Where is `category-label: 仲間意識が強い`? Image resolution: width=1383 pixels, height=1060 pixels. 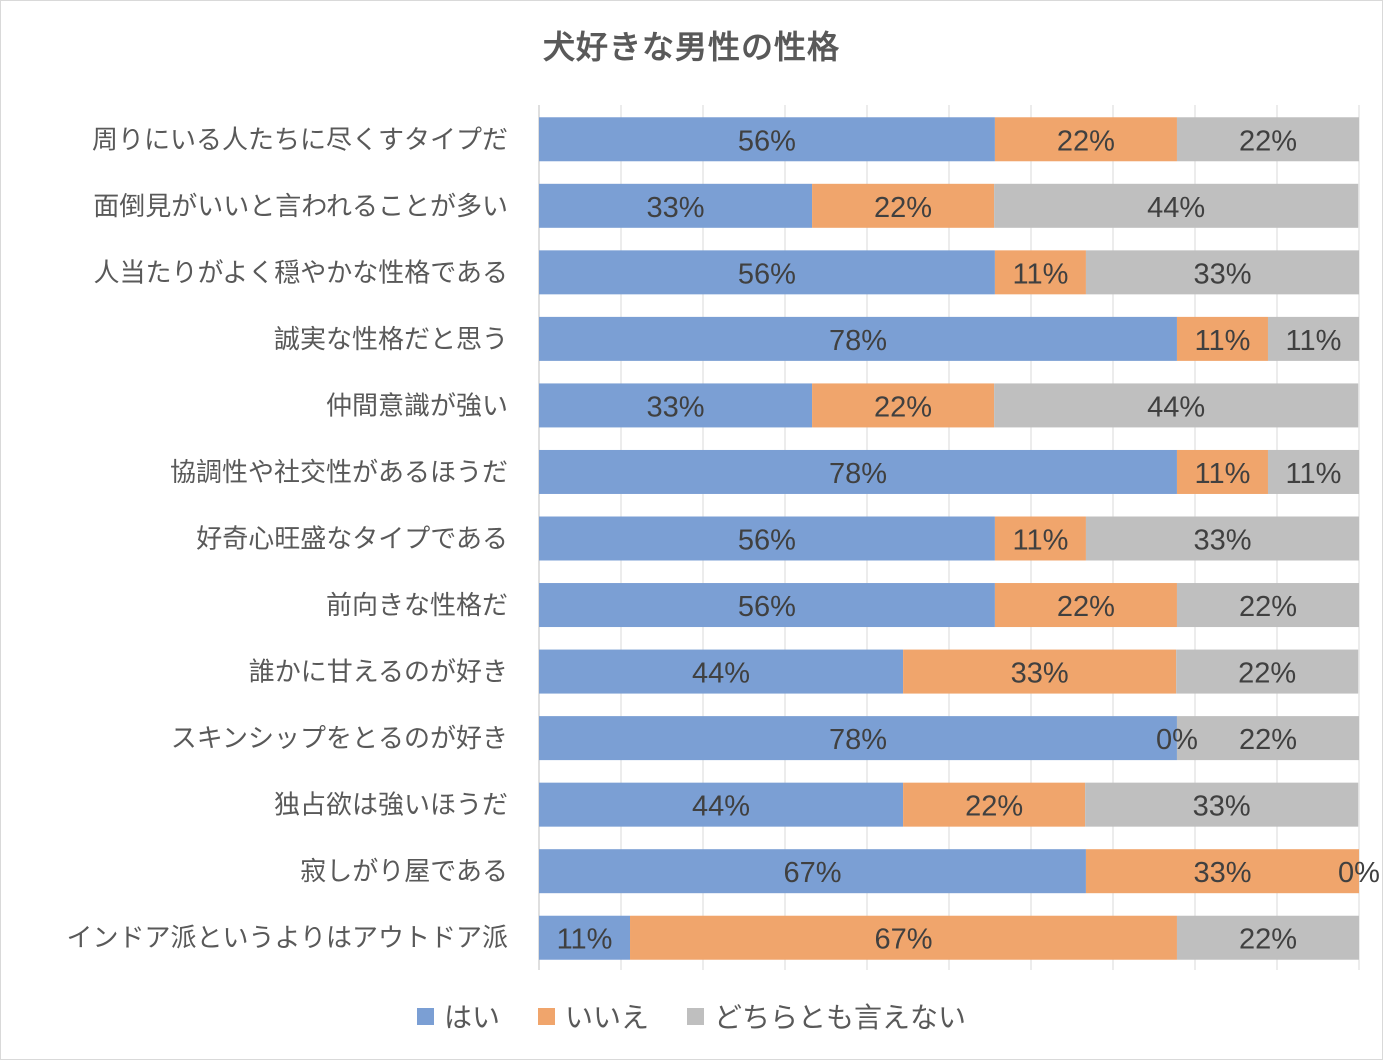
category-label: 仲間意識が強い is located at coordinates (417, 406).